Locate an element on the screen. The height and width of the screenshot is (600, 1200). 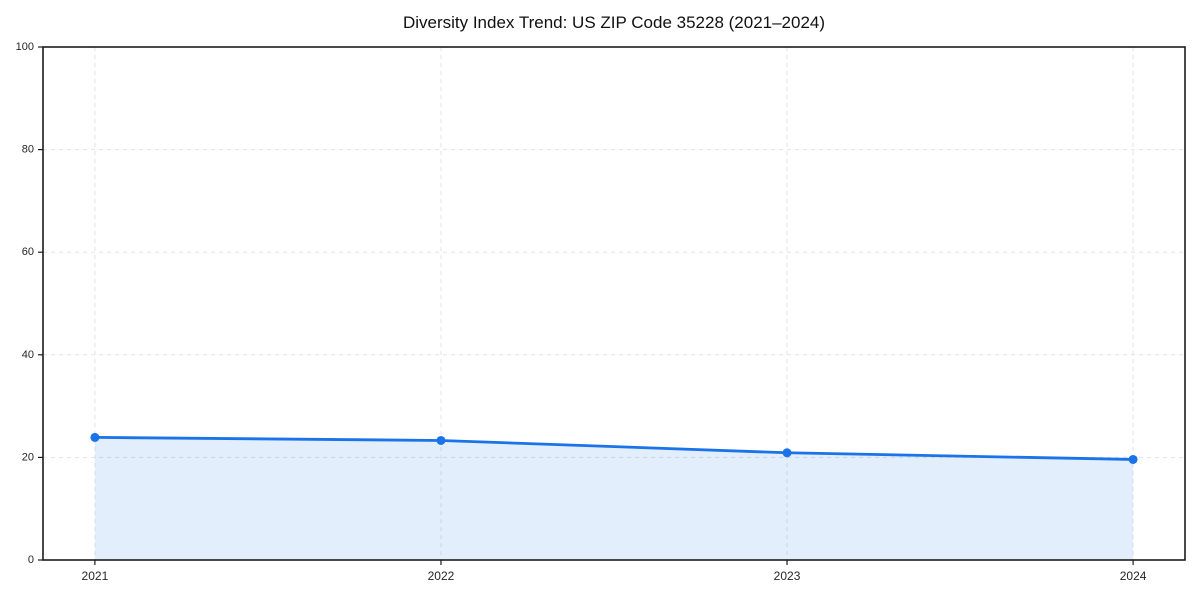
x-tick-label: 2024 is located at coordinates (1133, 576).